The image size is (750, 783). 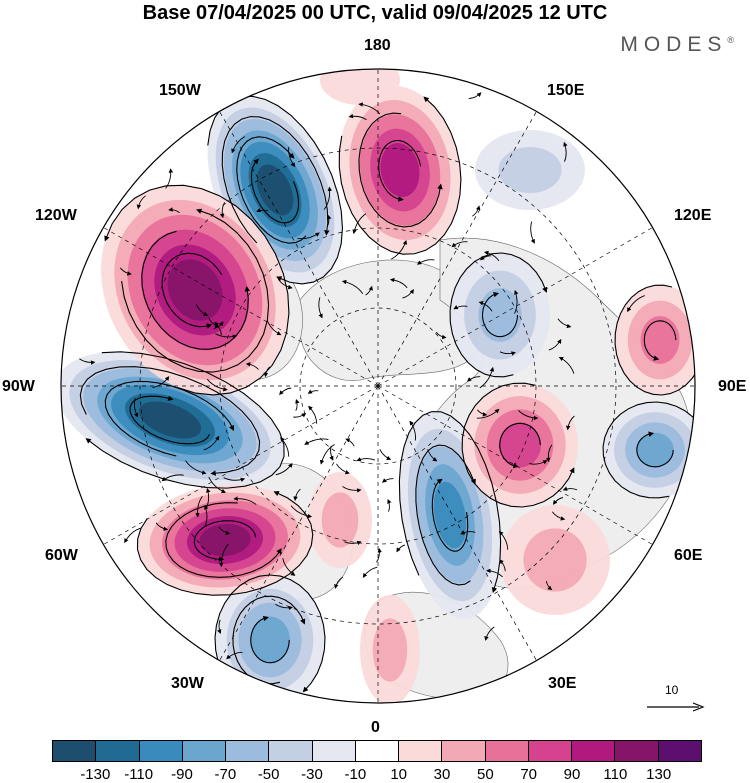 I want to click on label-lon-30e: 30E, so click(x=562, y=683).